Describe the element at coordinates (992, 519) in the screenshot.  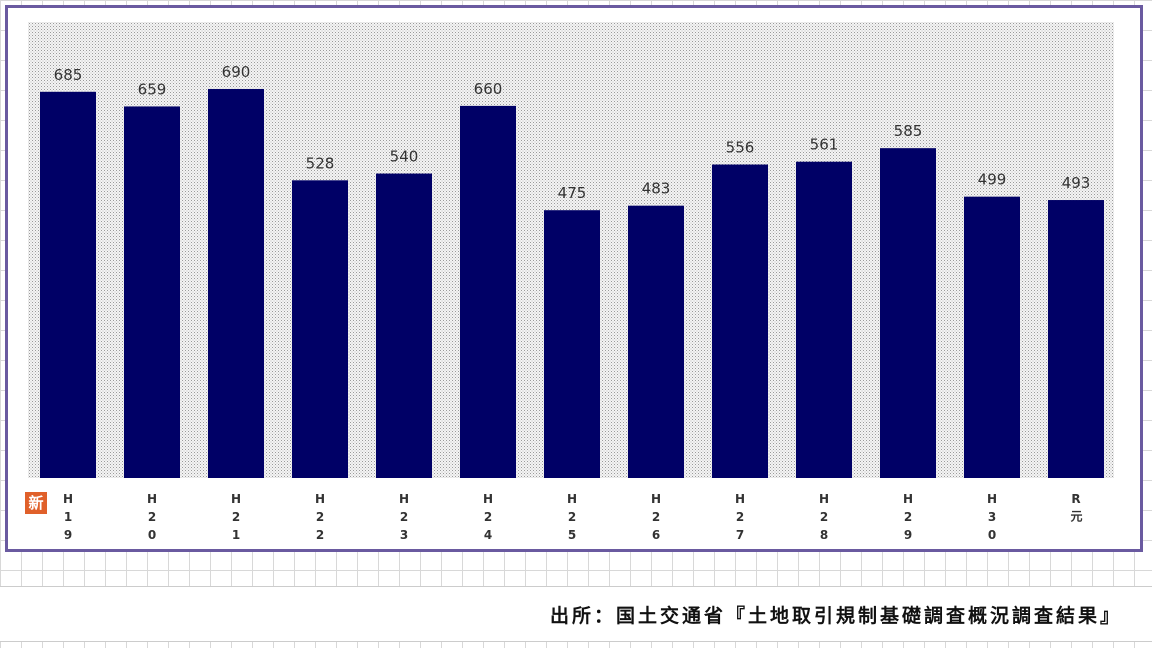
I see `x-tick-label: H30` at that location.